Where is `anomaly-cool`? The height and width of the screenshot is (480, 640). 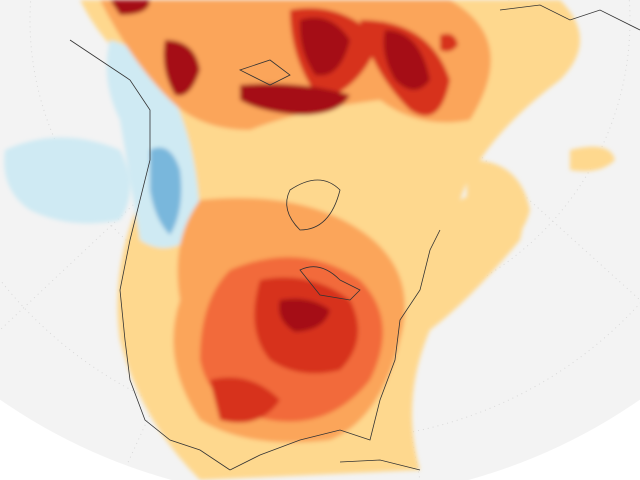 anomaly-cool is located at coordinates (67, 180).